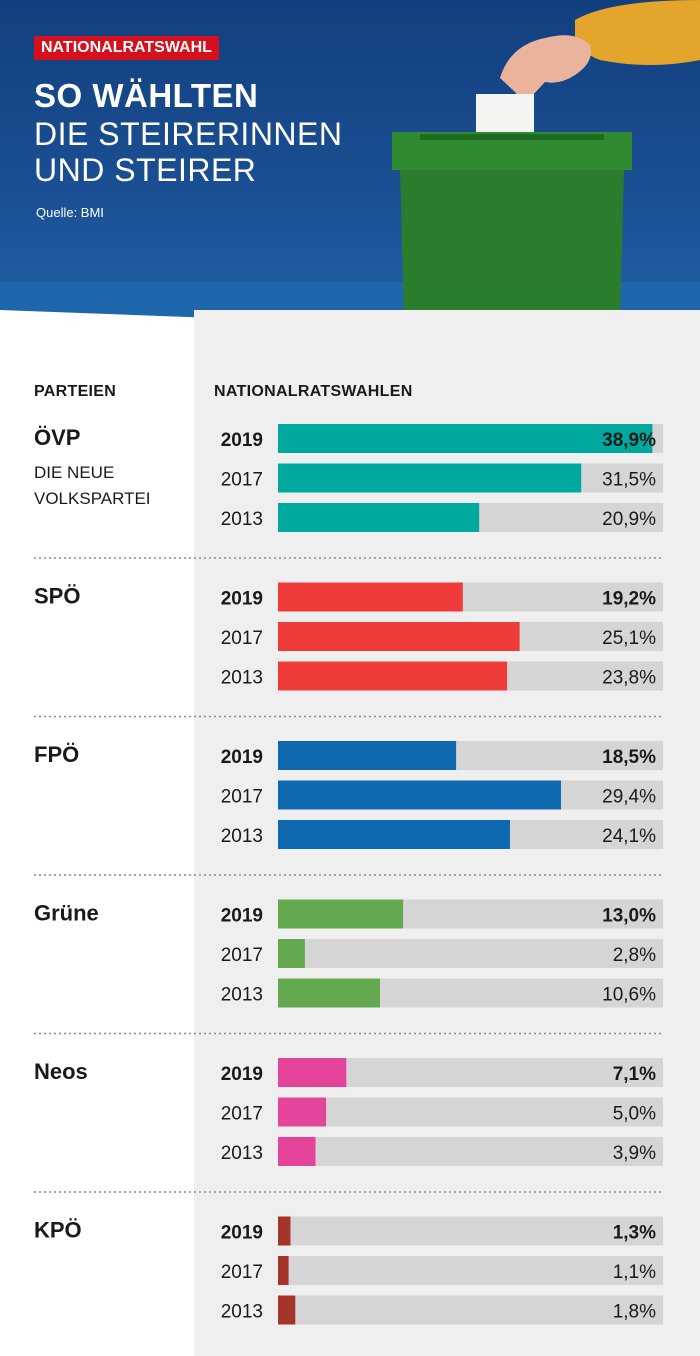  Describe the element at coordinates (242, 836) in the screenshot. I see `year-label-fpö-2013: 2013` at that location.